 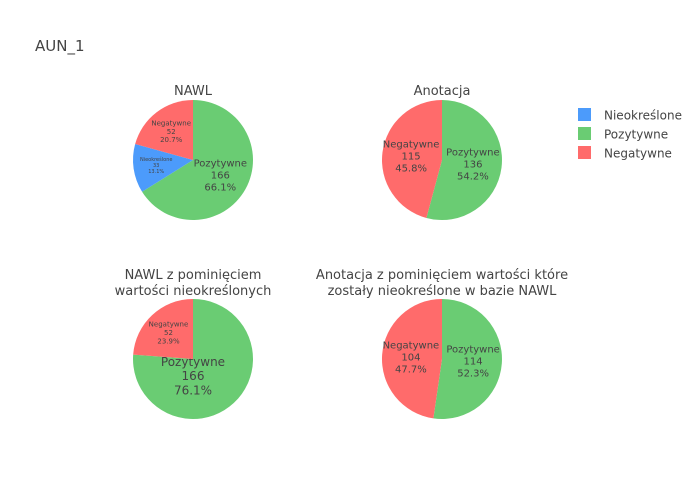 I want to click on pie-title: Anotacja, so click(x=442, y=91).